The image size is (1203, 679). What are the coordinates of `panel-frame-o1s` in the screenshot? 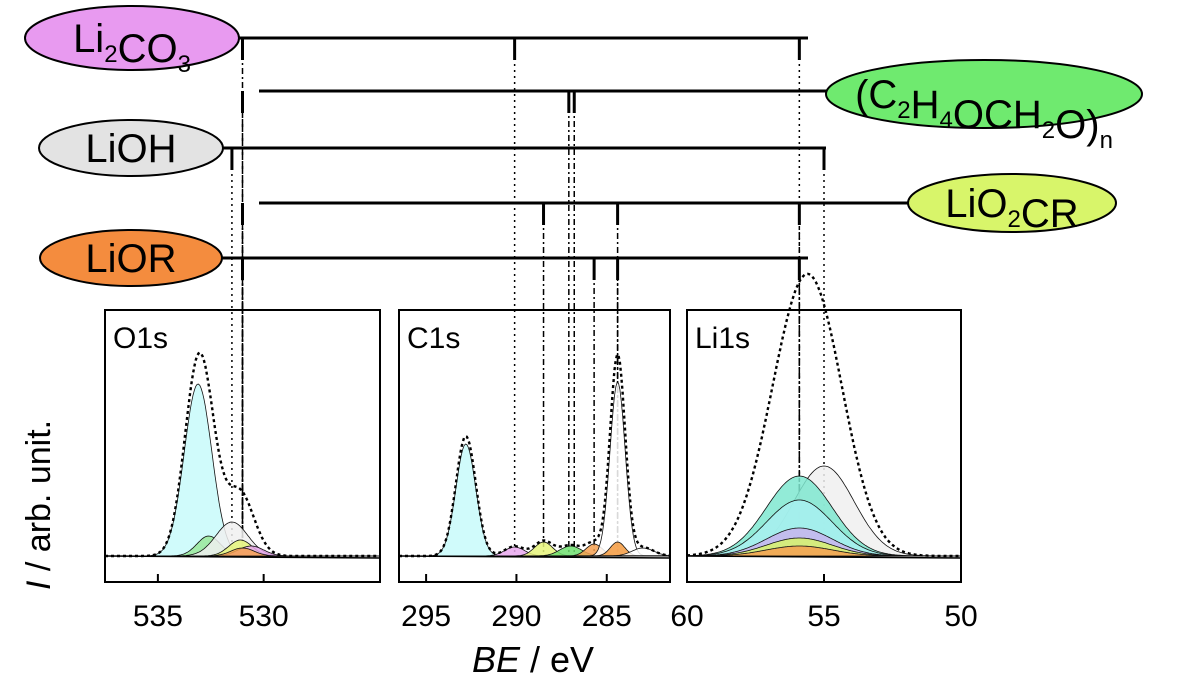 It's located at (242, 446).